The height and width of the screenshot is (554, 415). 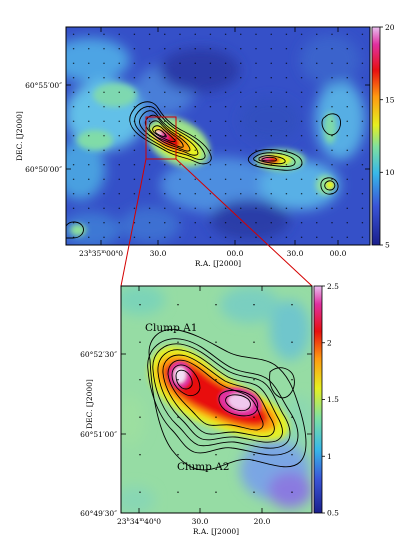 What do you see at coordinates (390, 27) in the screenshot?
I see `top-cbar-tick-0: 20` at bounding box center [390, 27].